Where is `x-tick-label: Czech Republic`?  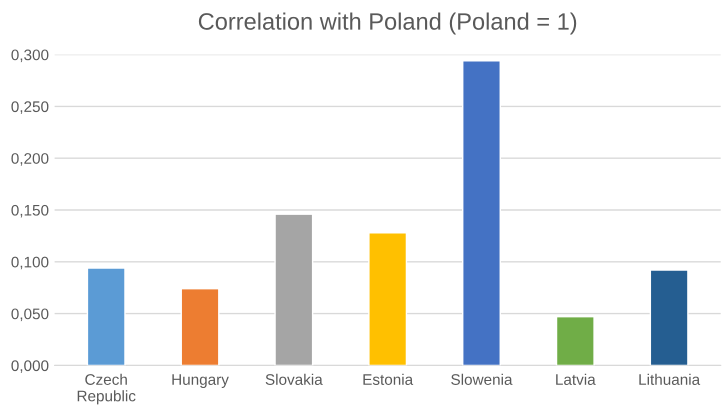 x-tick-label: Czech Republic is located at coordinates (107, 389).